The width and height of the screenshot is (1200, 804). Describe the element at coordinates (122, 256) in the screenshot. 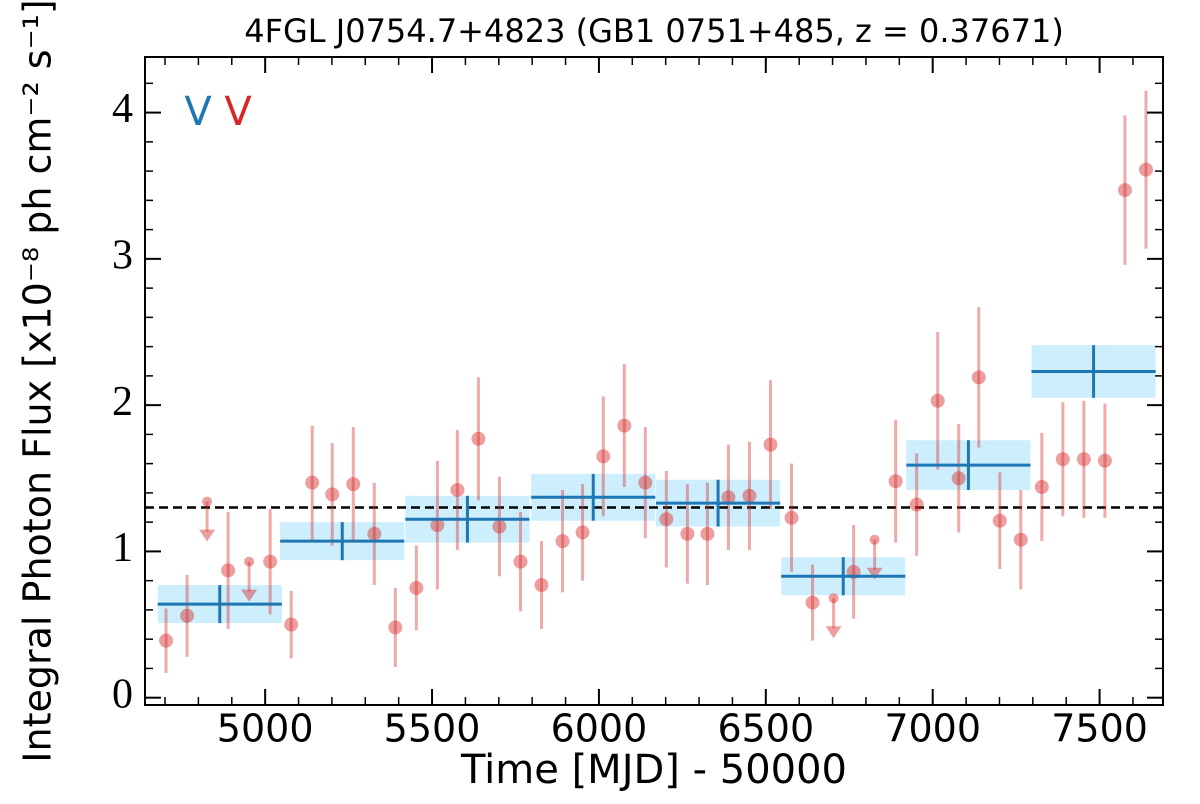

I see `y-tick-label: 3` at that location.